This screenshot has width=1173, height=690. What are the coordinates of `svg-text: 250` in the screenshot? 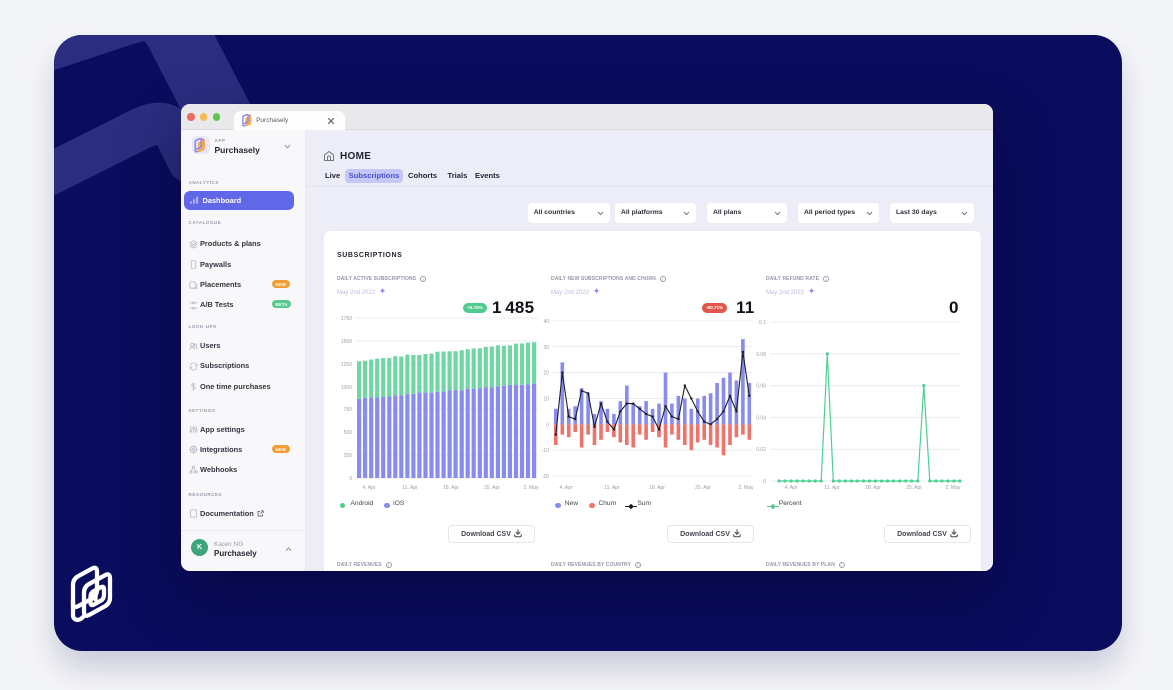 It's located at (348, 456).